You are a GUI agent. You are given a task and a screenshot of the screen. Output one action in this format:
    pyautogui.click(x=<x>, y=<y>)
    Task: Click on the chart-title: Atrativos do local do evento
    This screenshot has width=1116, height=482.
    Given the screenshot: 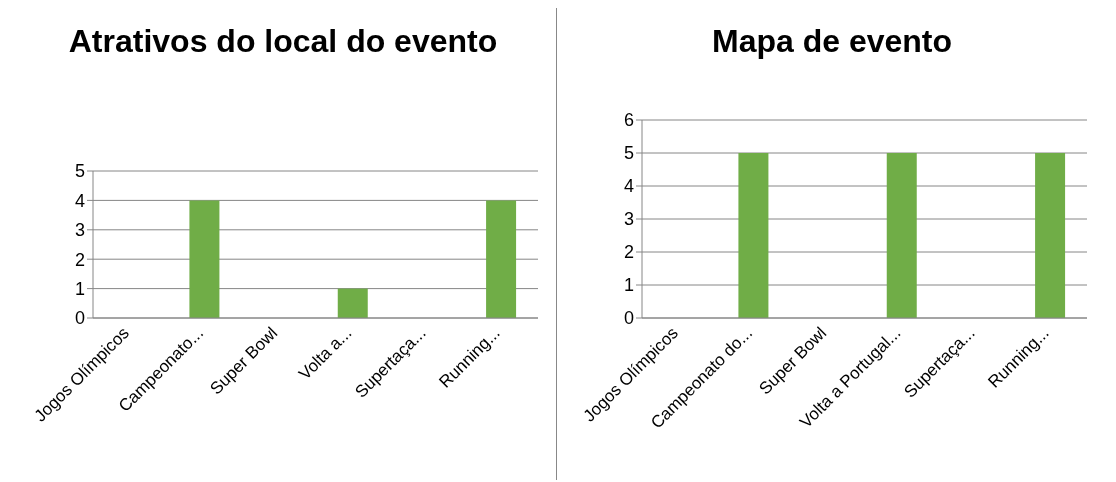 What is the action you would take?
    pyautogui.click(x=283, y=41)
    